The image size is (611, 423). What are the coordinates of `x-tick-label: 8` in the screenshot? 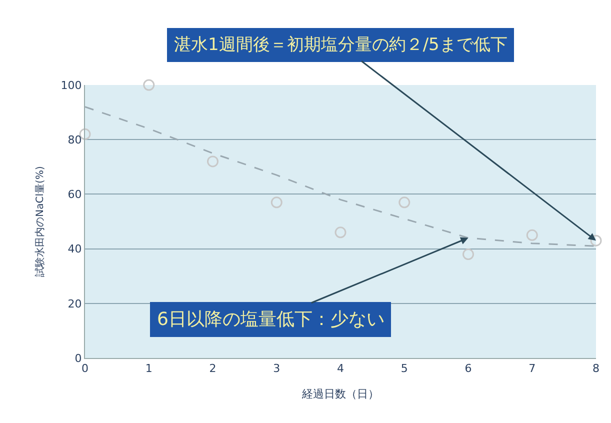 It's located at (596, 369).